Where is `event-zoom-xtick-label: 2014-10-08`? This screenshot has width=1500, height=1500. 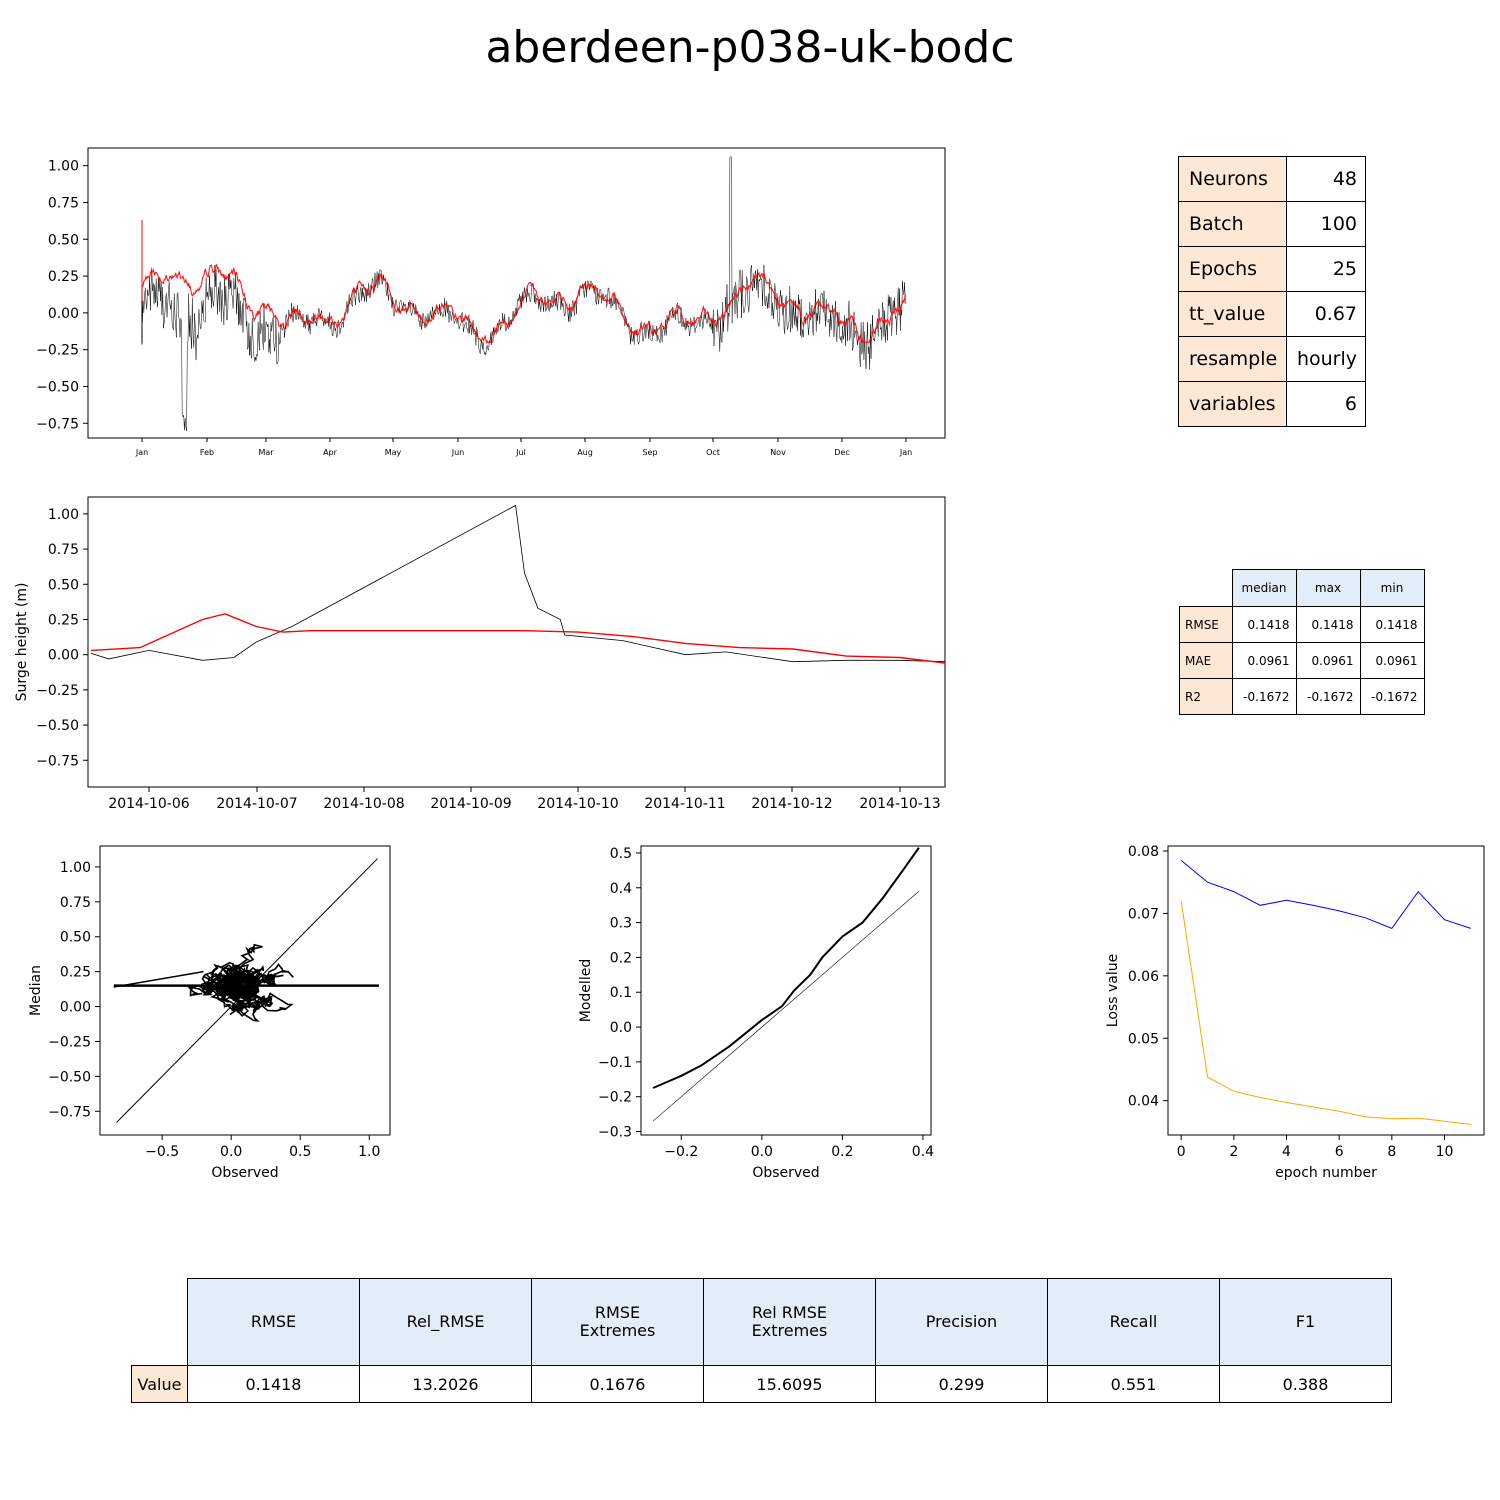 event-zoom-xtick-label: 2014-10-08 is located at coordinates (363, 804).